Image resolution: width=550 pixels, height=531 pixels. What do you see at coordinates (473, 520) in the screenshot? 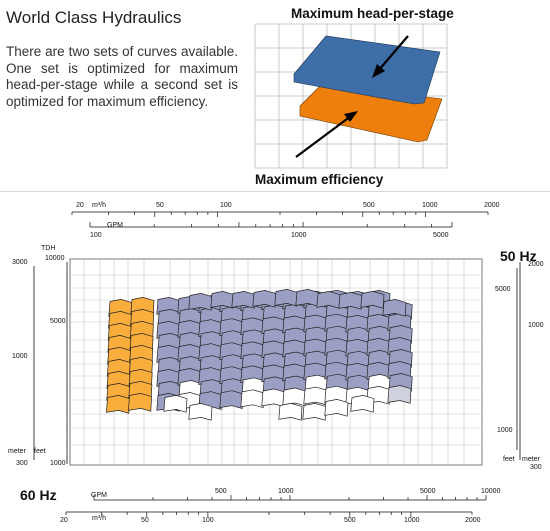
I see `bottom-m3h-tick: 2000` at bounding box center [473, 520].